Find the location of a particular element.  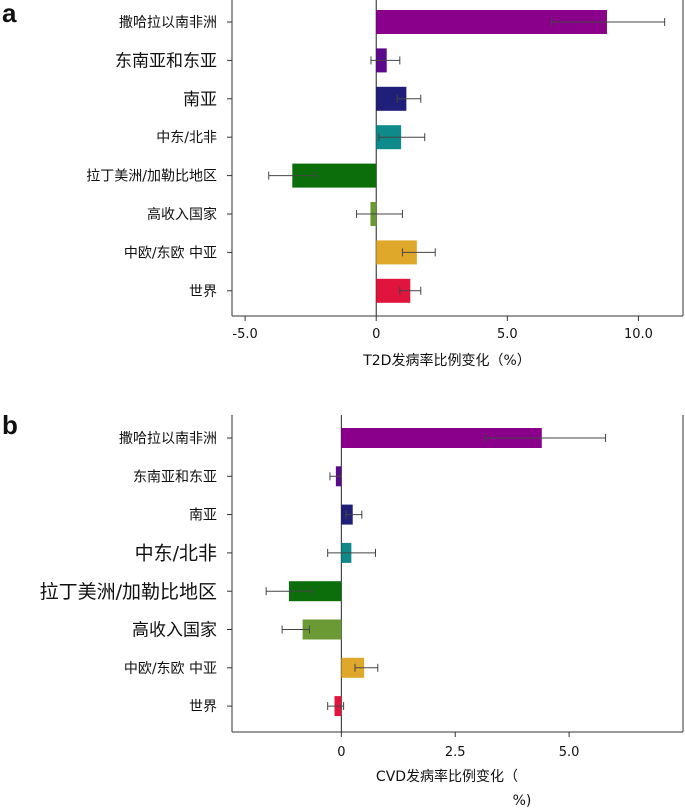

x-tick-label: 10.0 is located at coordinates (638, 334).